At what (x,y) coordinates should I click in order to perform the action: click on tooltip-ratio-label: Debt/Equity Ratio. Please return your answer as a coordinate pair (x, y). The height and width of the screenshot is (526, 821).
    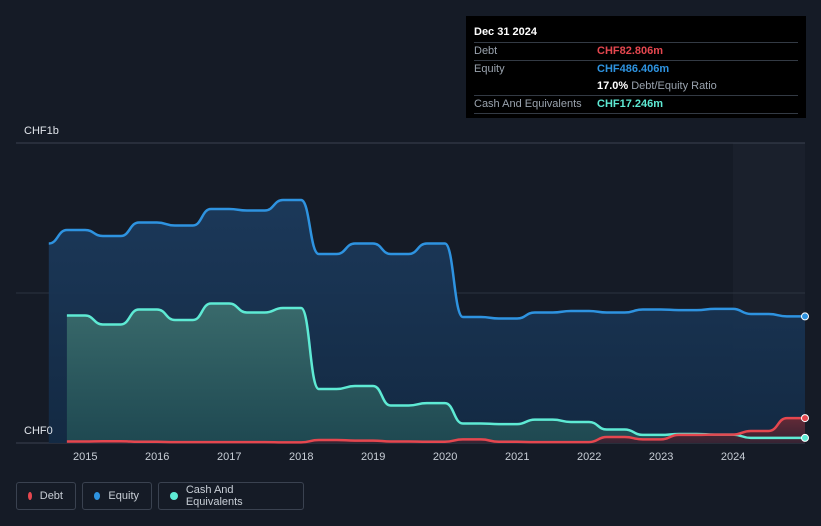
    Looking at the image, I should click on (674, 86).